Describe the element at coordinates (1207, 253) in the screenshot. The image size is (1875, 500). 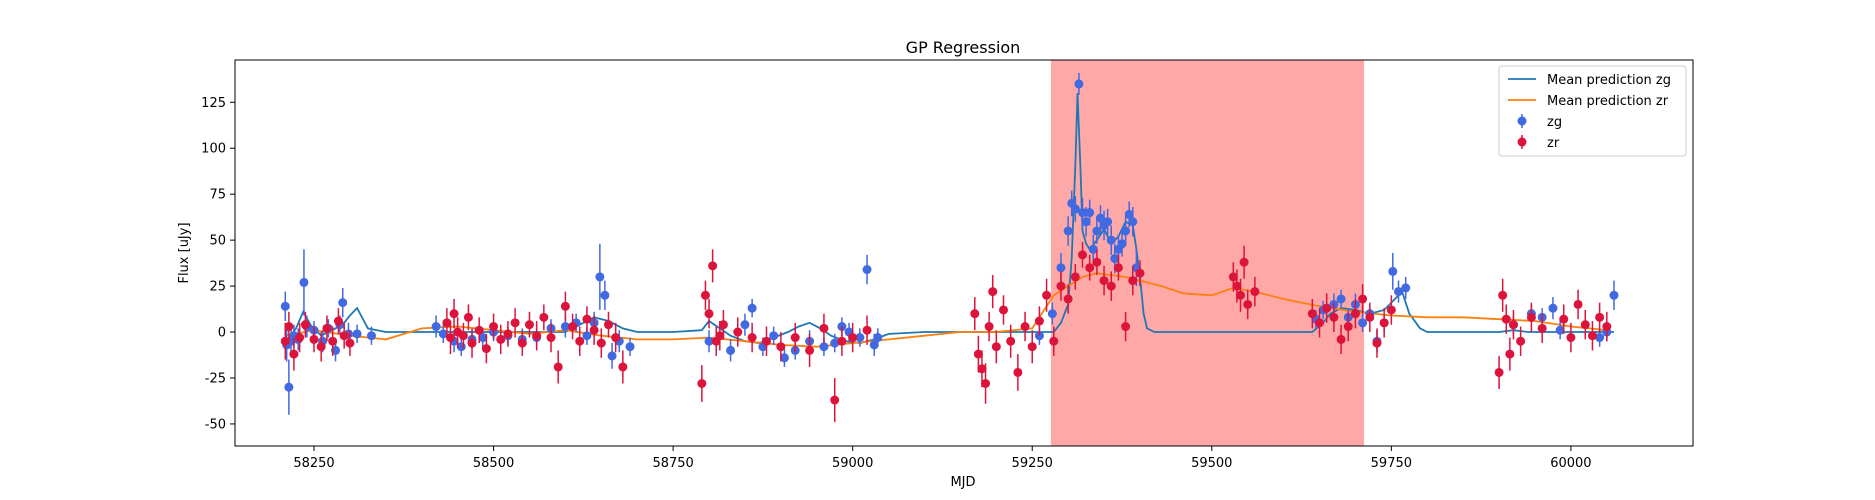
I see `highlight-span` at that location.